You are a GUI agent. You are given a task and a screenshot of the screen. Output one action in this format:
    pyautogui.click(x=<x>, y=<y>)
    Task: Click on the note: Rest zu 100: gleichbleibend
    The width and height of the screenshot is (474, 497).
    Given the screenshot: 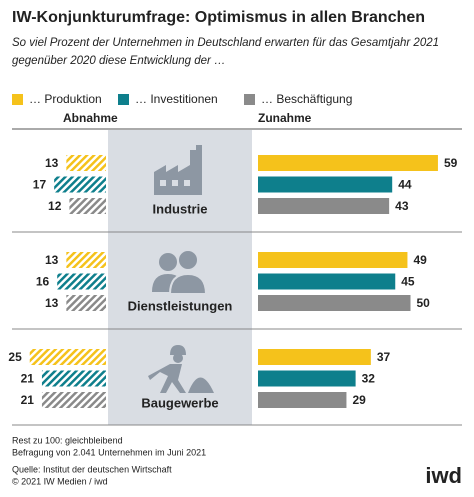 What is the action you would take?
    pyautogui.click(x=67, y=440)
    